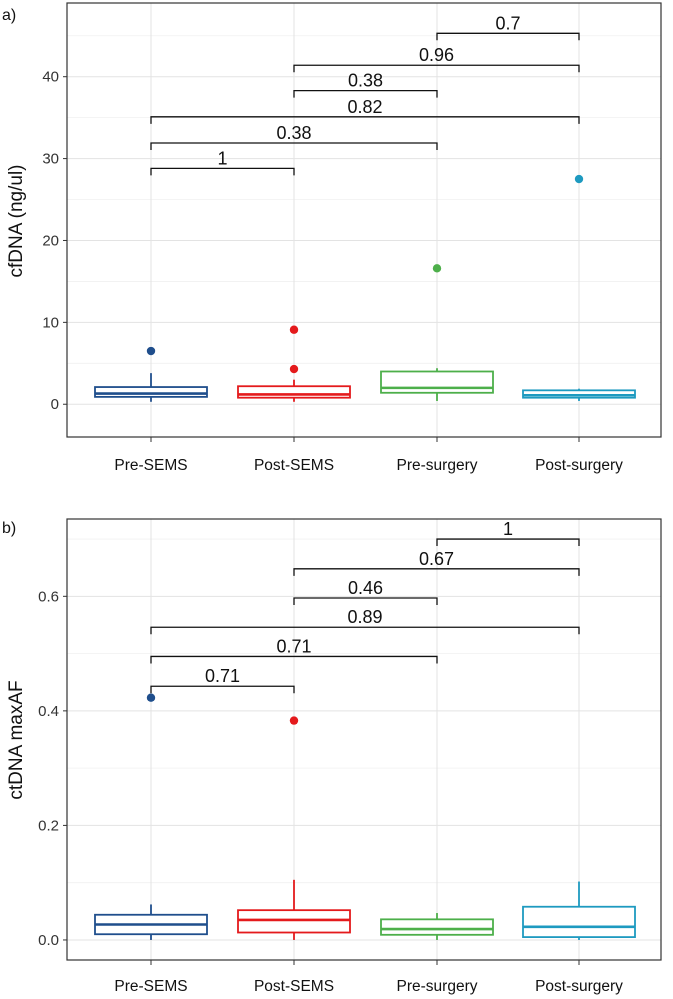 Image resolution: width=673 pixels, height=999 pixels. I want to click on y-tick-label: 20, so click(50, 240).